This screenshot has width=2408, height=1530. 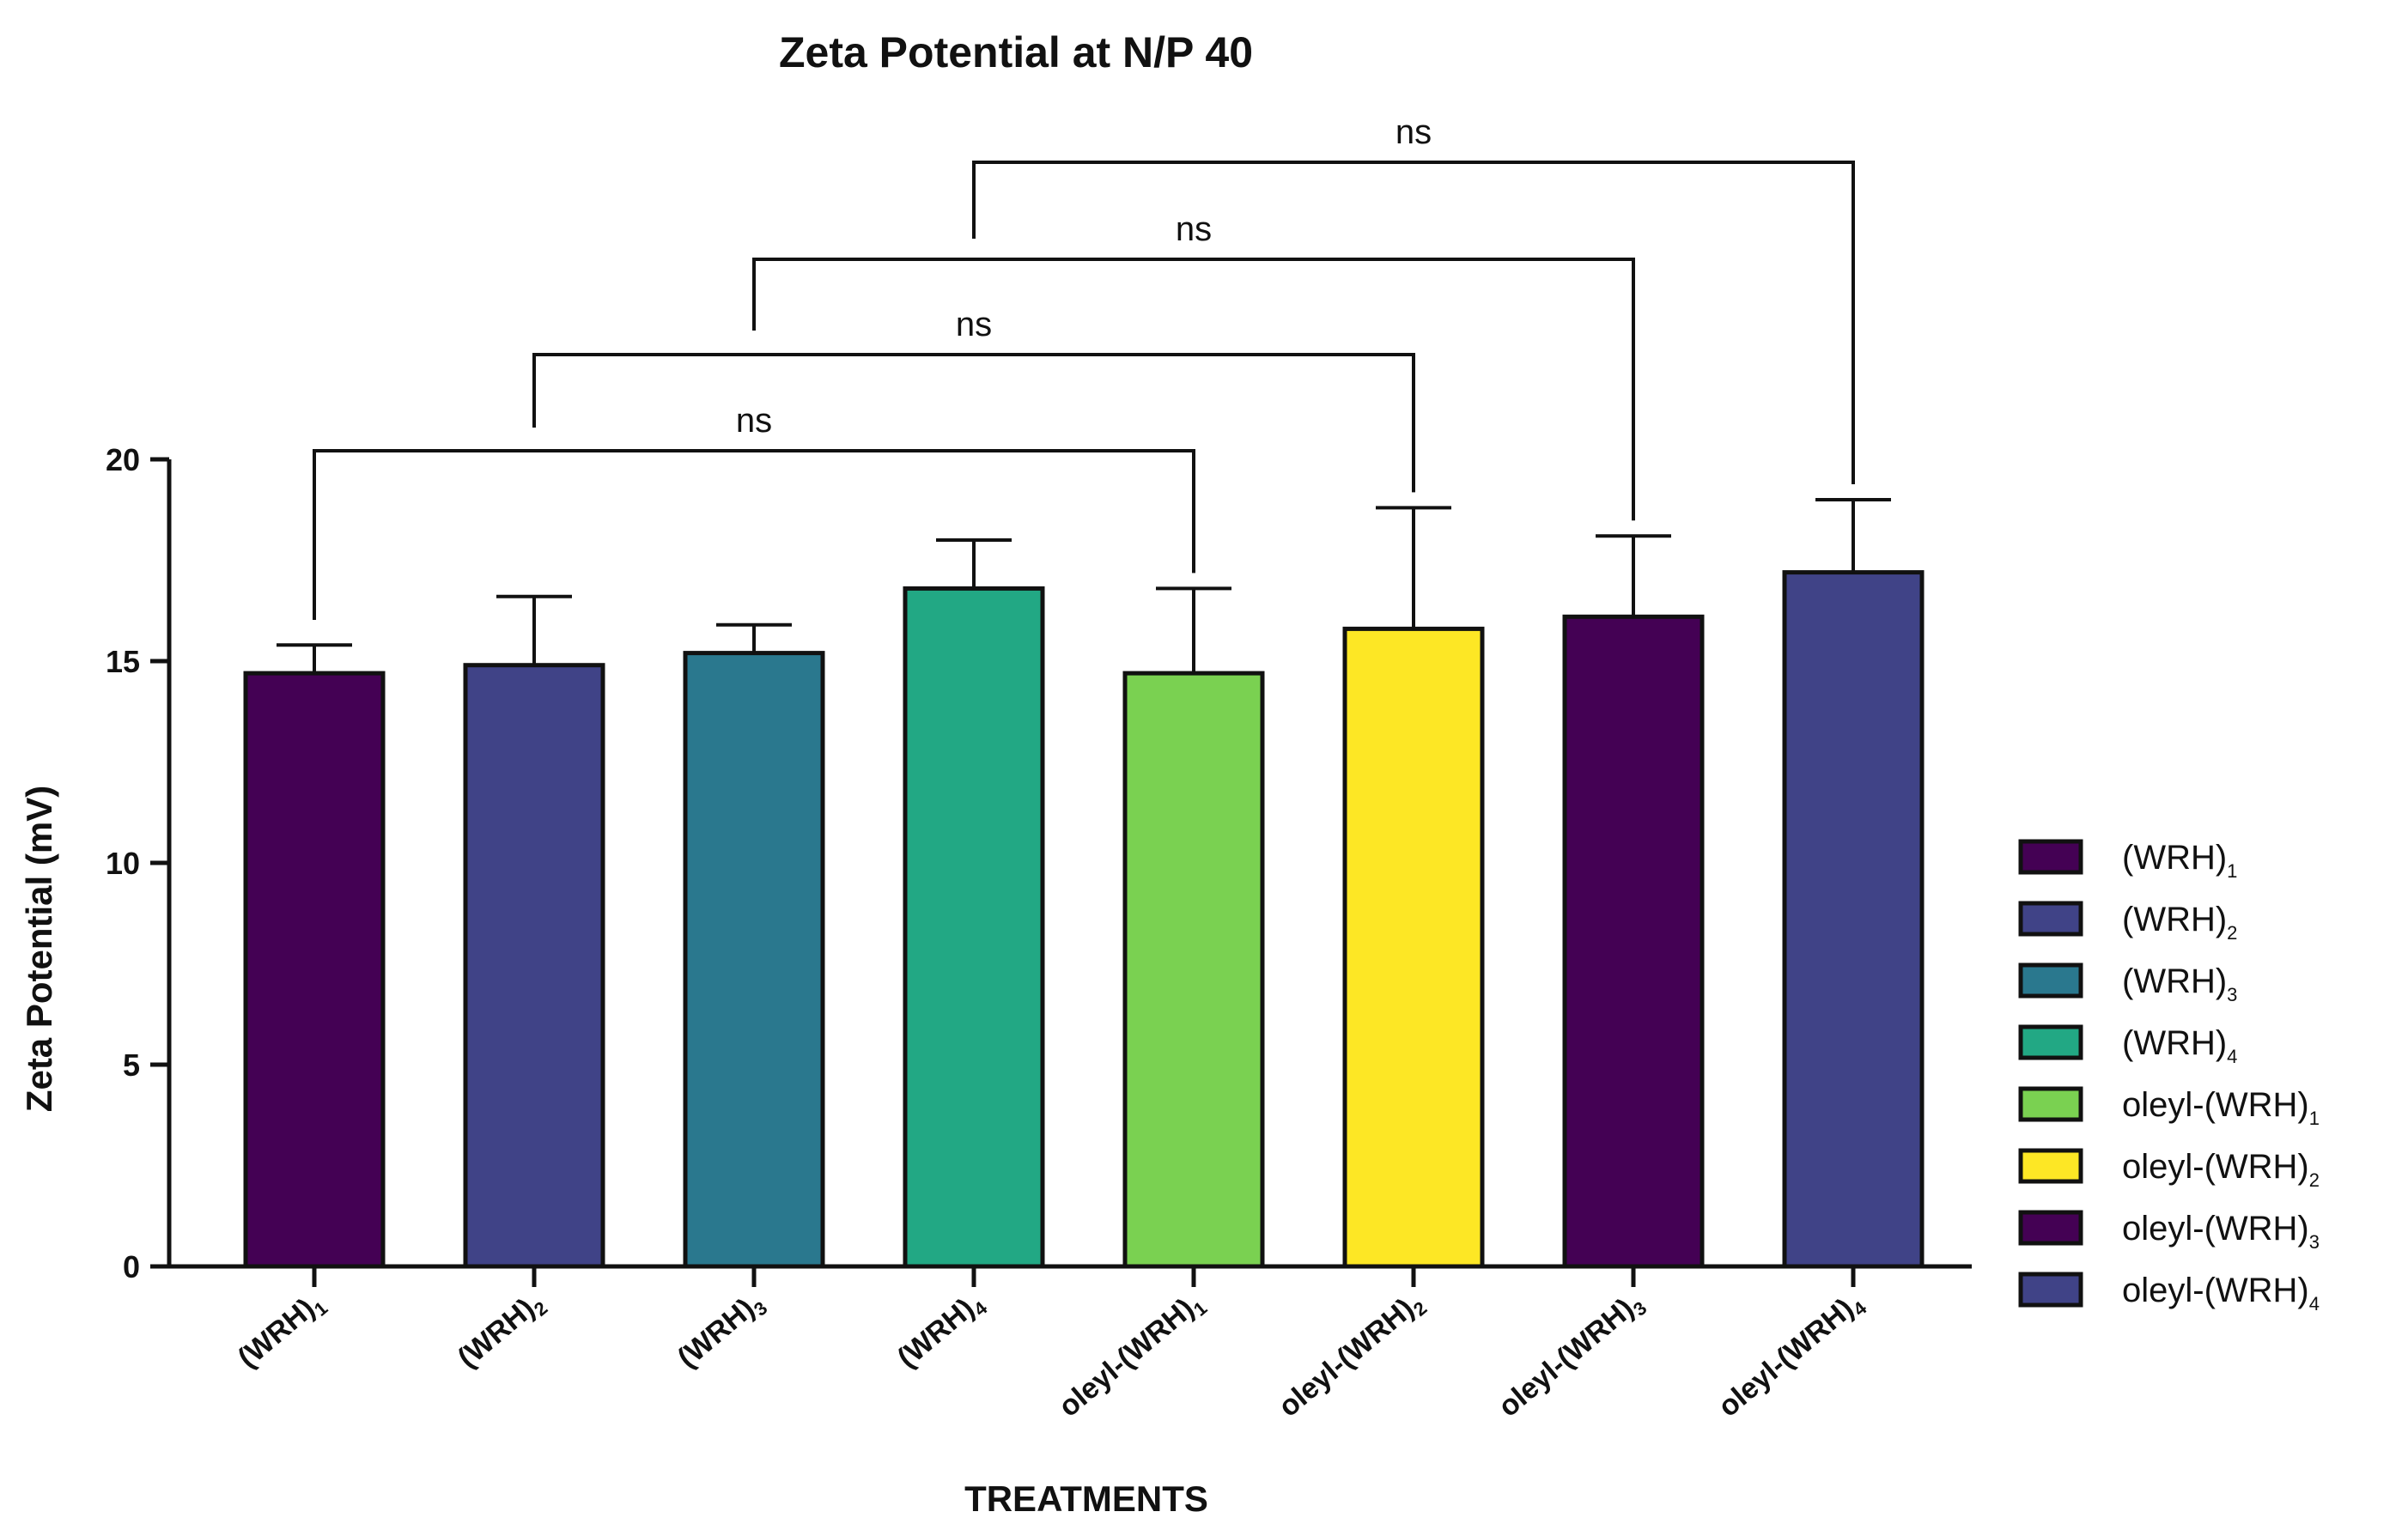 What do you see at coordinates (722, 1332) in the screenshot?
I see `x-category-label: (WRH)3` at bounding box center [722, 1332].